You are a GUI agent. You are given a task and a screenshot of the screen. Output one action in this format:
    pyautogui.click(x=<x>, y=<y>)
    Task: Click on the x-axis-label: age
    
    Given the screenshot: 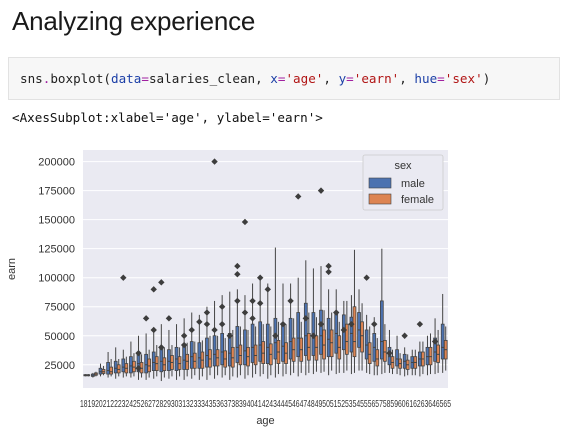 What is the action you would take?
    pyautogui.click(x=265, y=421)
    